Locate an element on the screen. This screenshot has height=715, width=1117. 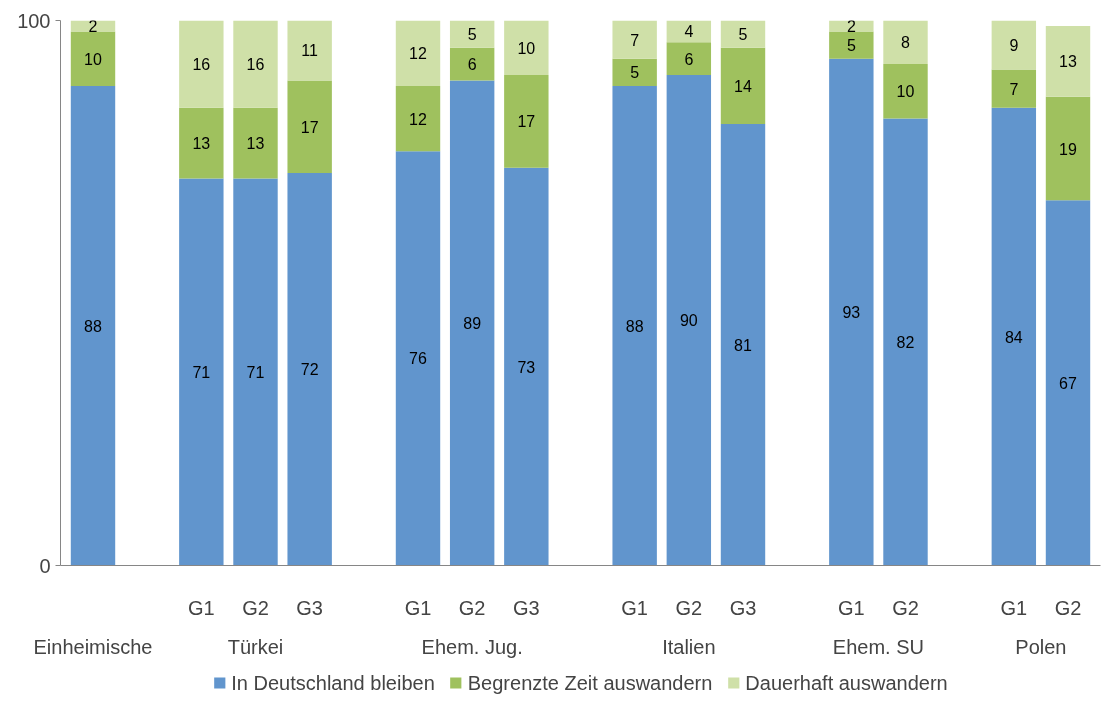
legend-label: Dauerhaft auswandern is located at coordinates (846, 682).